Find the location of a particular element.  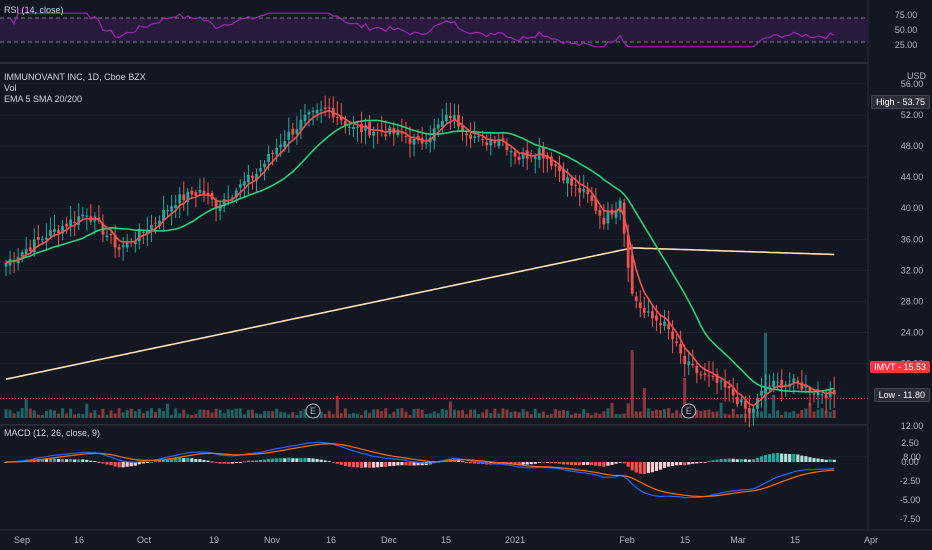

time-axis-label-9: Feb is located at coordinates (627, 540).